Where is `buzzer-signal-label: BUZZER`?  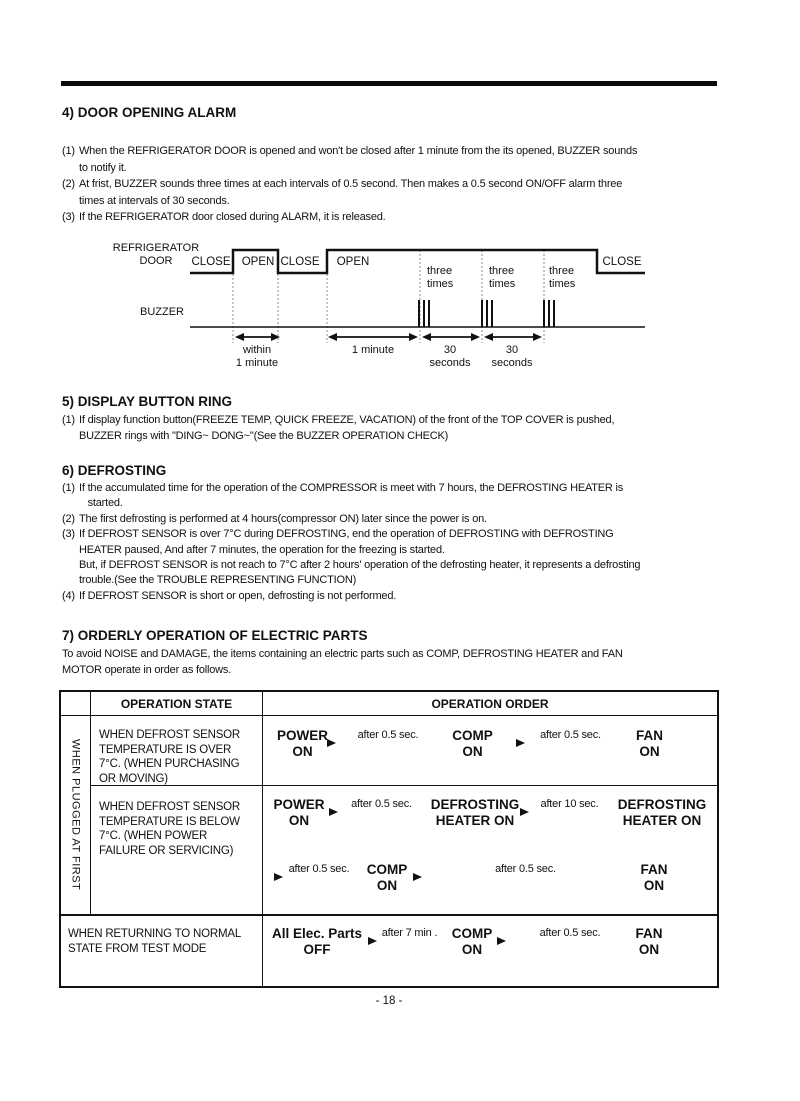
buzzer-signal-label: BUZZER is located at coordinates (162, 312).